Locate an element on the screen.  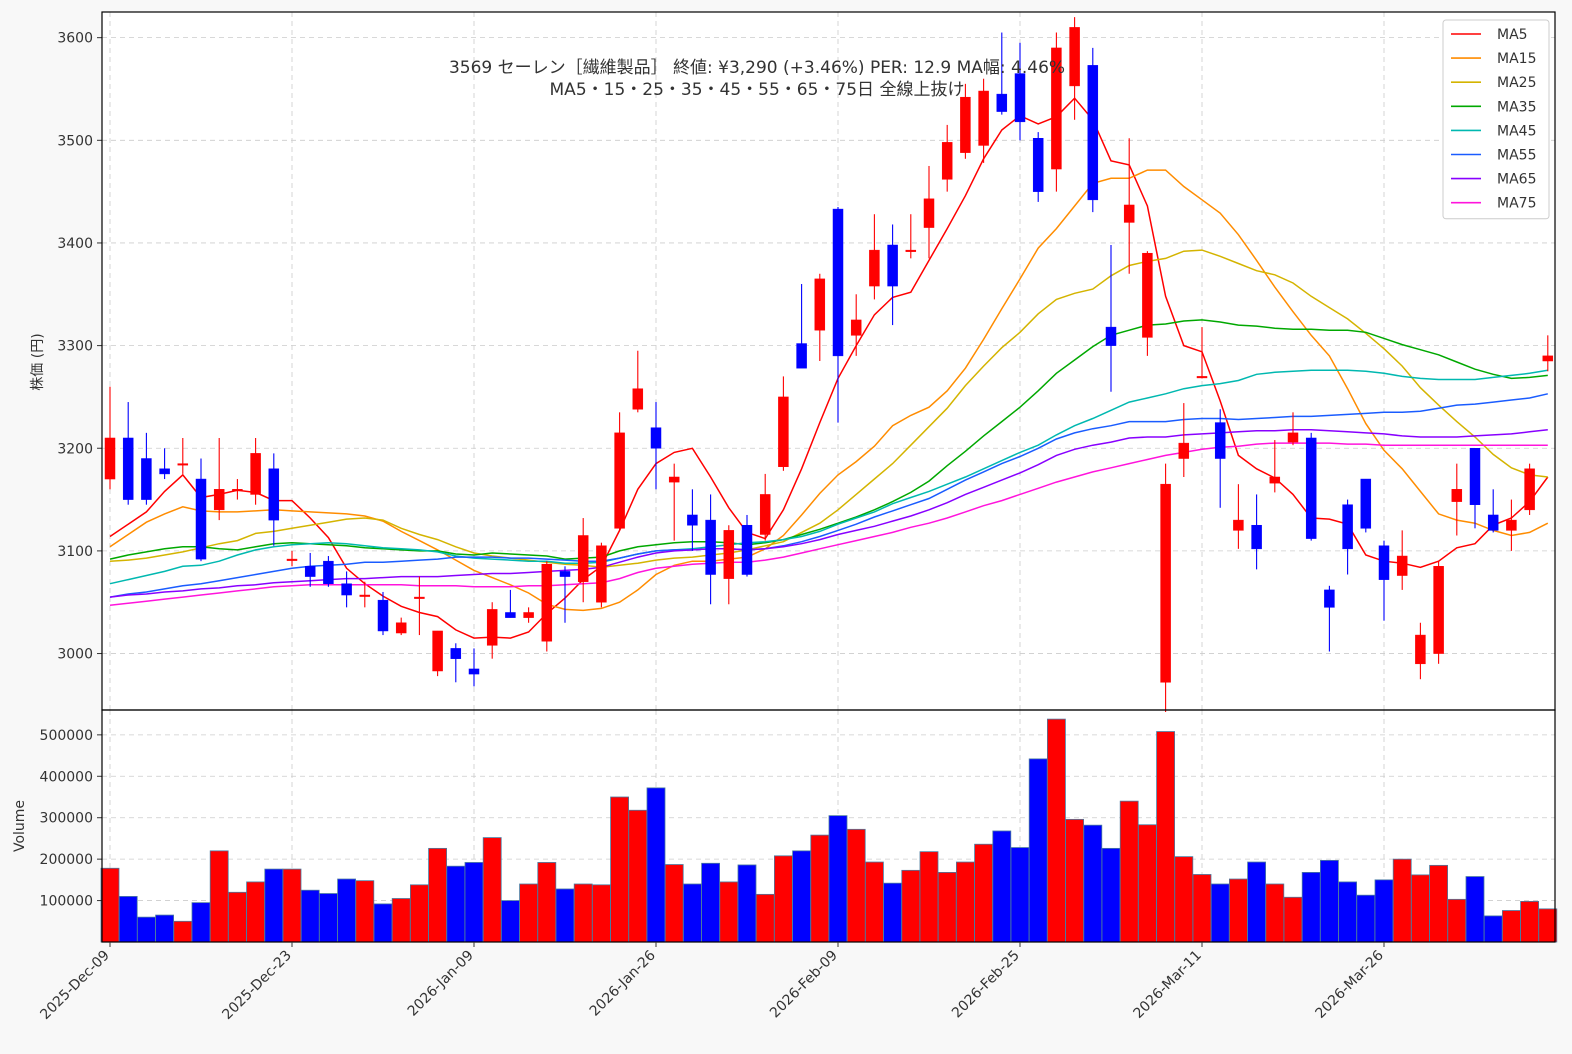
legend: MA5 MA15 MA25 MA35 MA45 MA55 MA65 MA75 is located at coordinates (1496, 119).